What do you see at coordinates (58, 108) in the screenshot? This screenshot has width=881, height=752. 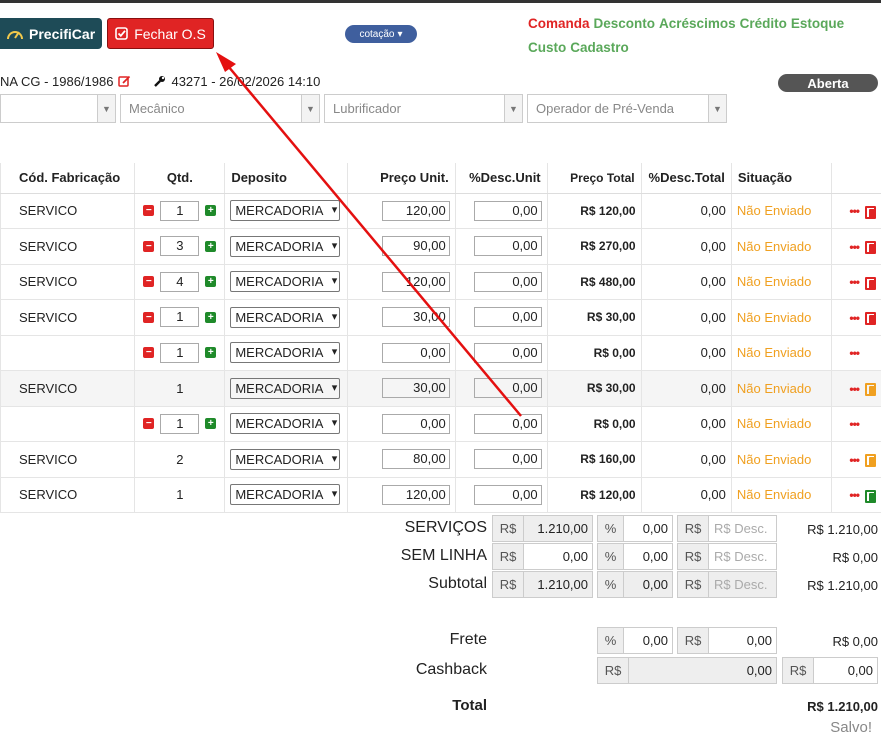 I see `filter-select-unnamed: ▼` at bounding box center [58, 108].